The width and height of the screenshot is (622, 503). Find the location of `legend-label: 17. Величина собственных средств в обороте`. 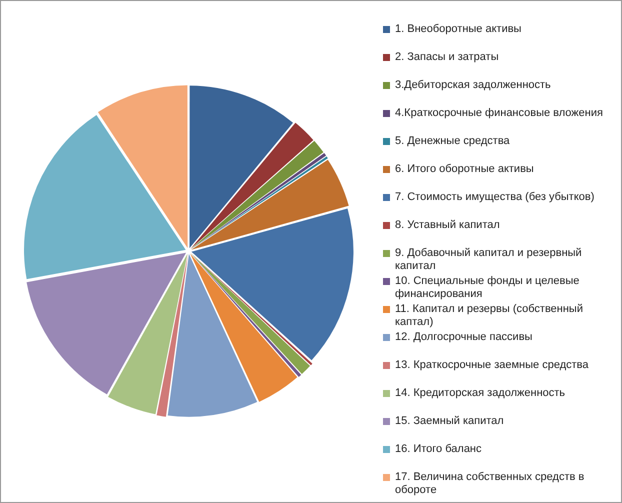

legend-label: 17. Величина собственных средств в обороте is located at coordinates (490, 484).